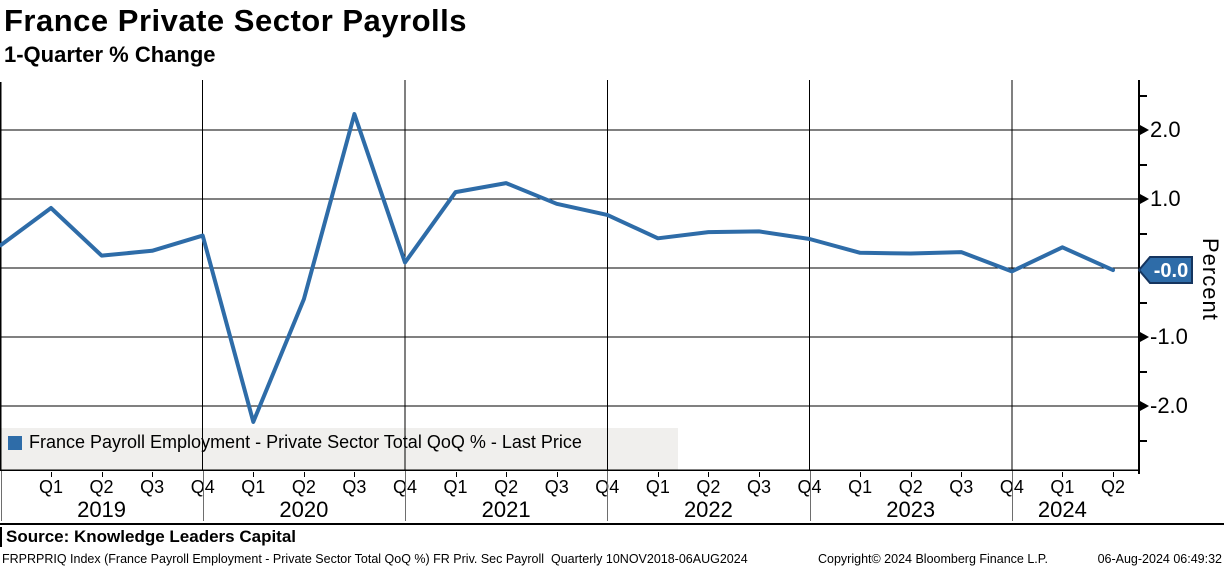  I want to click on last-price-tag-shape, so click(1165, 270).